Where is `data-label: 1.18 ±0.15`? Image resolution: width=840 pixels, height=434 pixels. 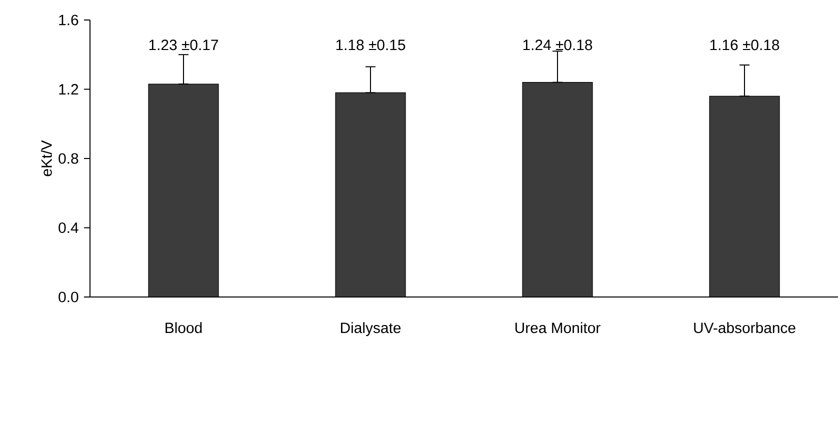
data-label: 1.18 ±0.15 is located at coordinates (371, 45).